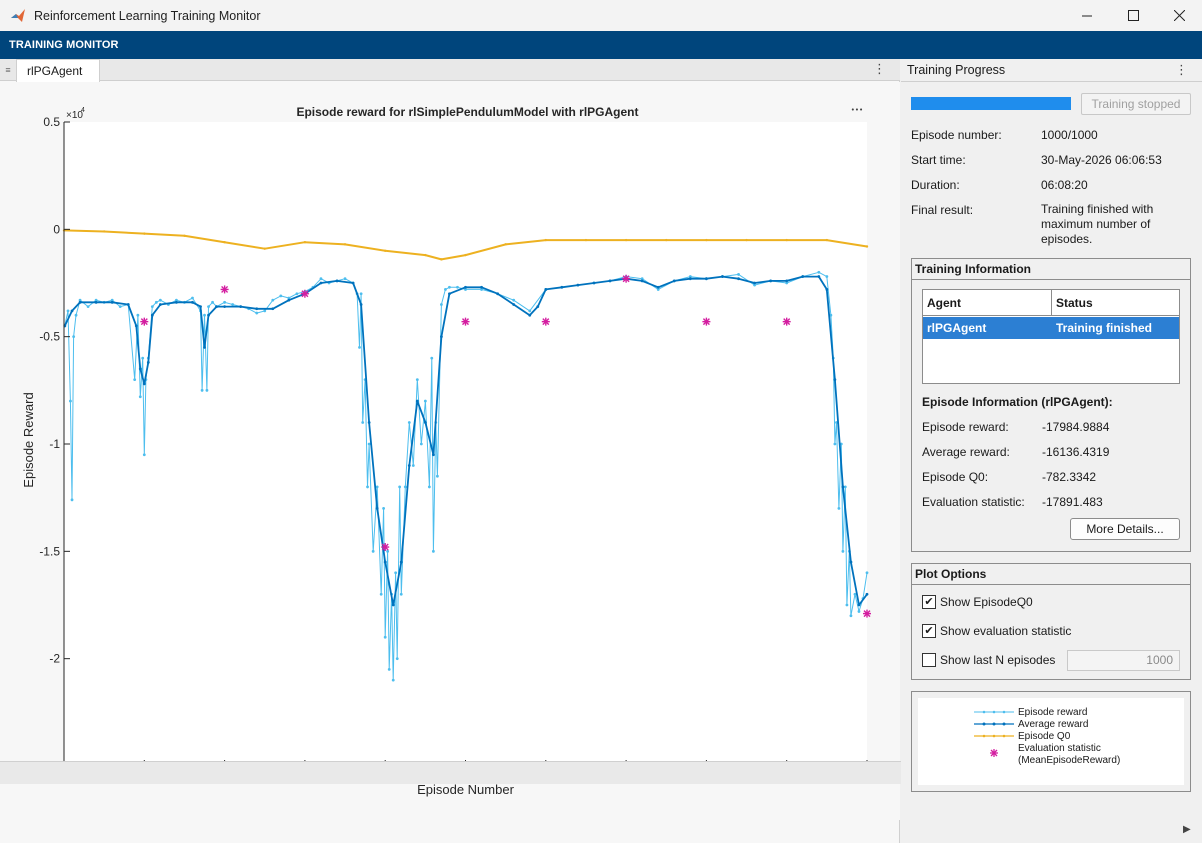  Describe the element at coordinates (1187, 829) in the screenshot. I see `collapse-panel-icon: ▶` at that location.